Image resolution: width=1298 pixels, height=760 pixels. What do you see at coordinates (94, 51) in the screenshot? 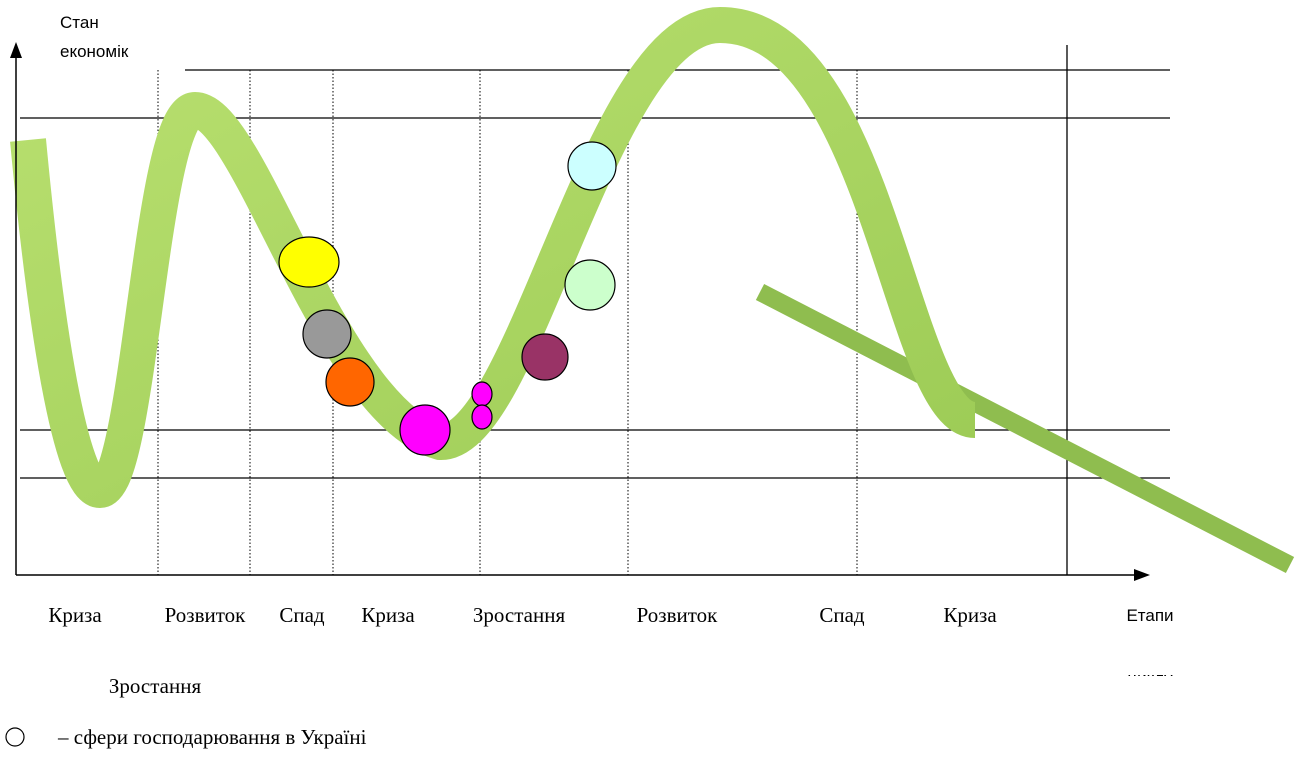
I see `y-label: економік` at bounding box center [94, 51].